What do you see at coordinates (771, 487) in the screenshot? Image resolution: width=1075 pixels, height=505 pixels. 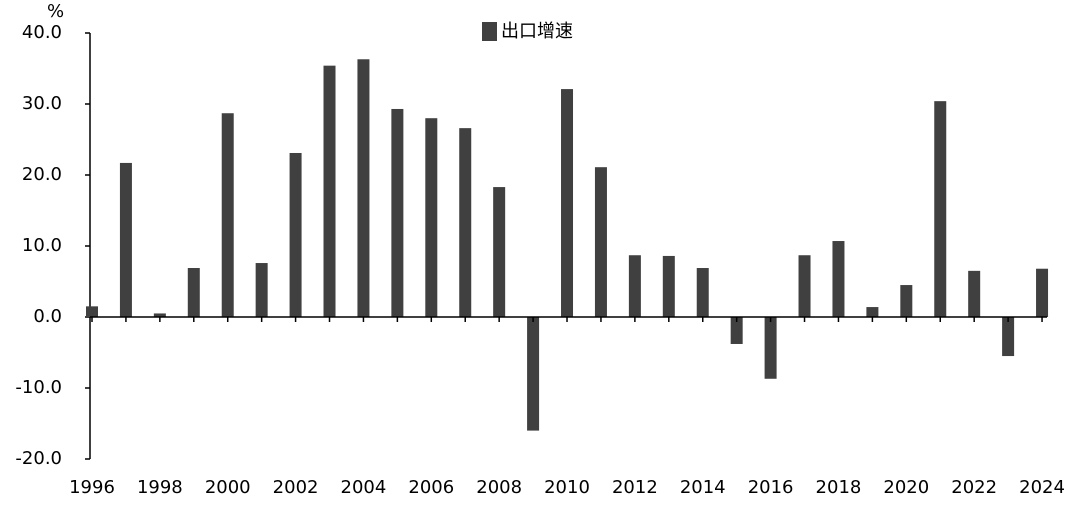 I see `x-tick-label: 2016` at bounding box center [771, 487].